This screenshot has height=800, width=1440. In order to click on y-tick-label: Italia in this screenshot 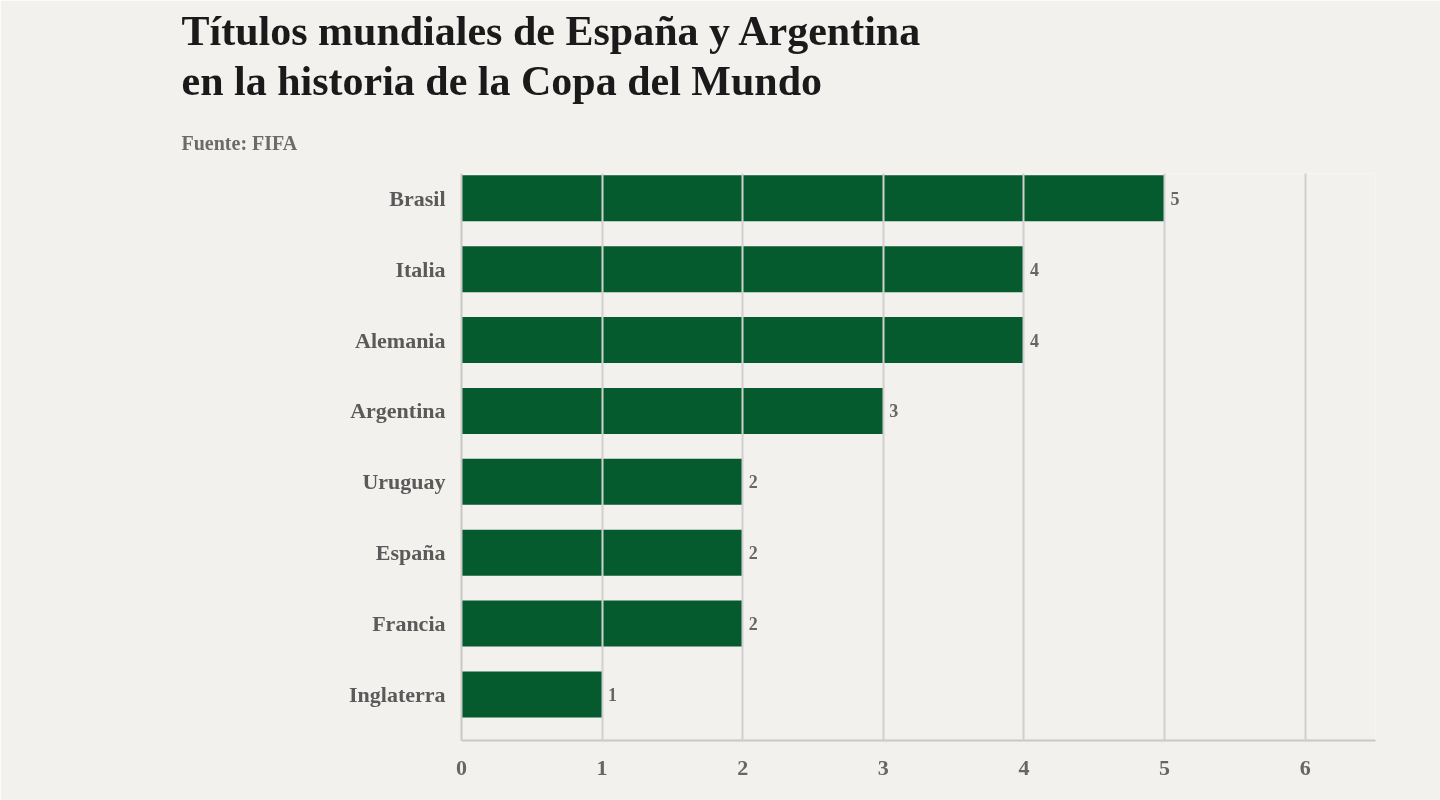, I will do `click(420, 269)`.